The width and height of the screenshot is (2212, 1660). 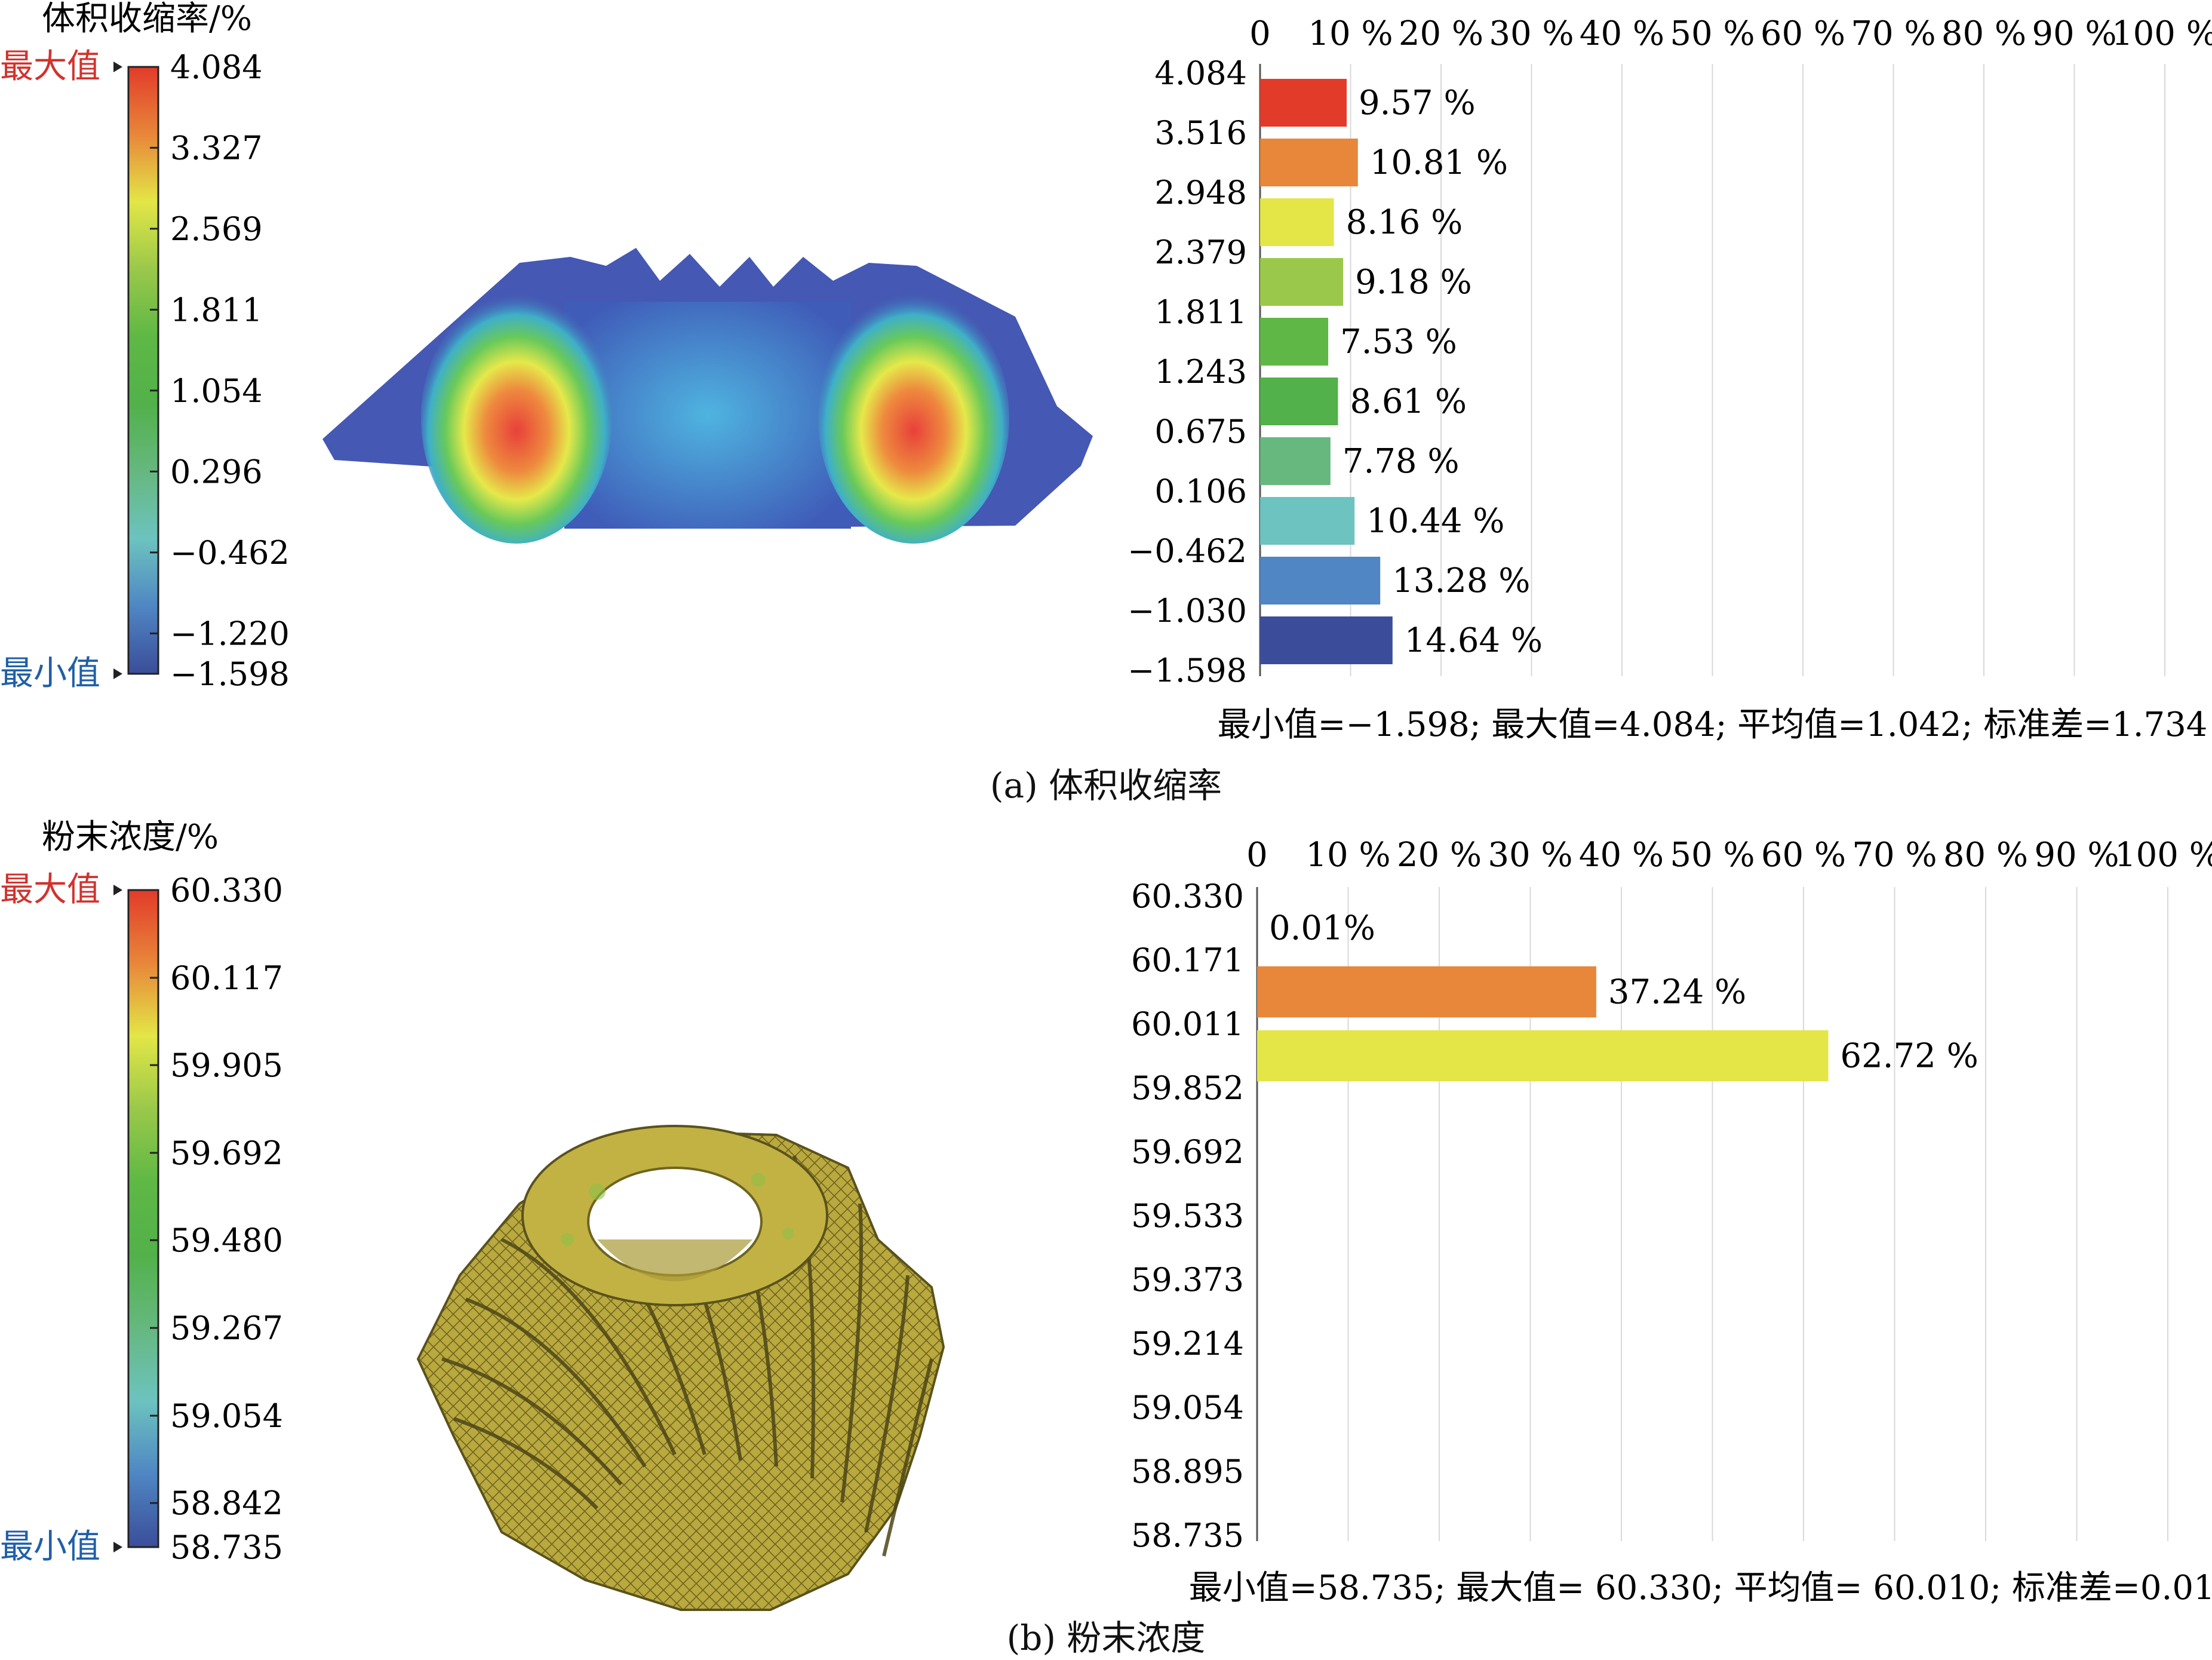 I want to click on colorbar-tick: 58.735, so click(x=226, y=1547).